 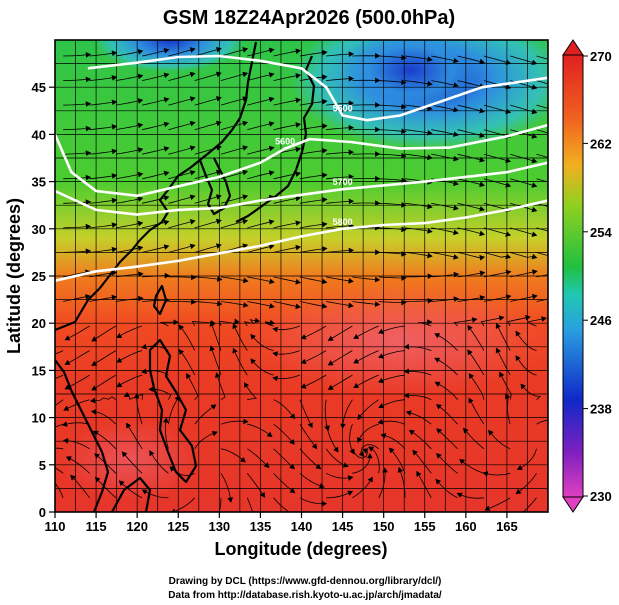 I want to click on y-tick-label: 45, so click(x=39, y=87).